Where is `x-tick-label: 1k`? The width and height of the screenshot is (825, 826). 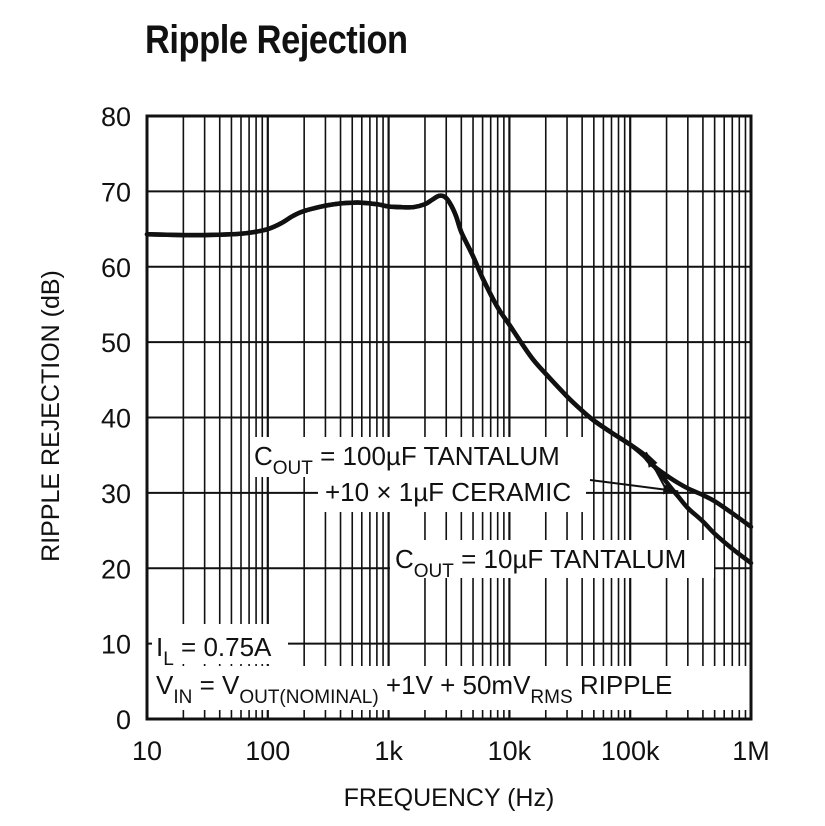 x-tick-label: 1k is located at coordinates (388, 751).